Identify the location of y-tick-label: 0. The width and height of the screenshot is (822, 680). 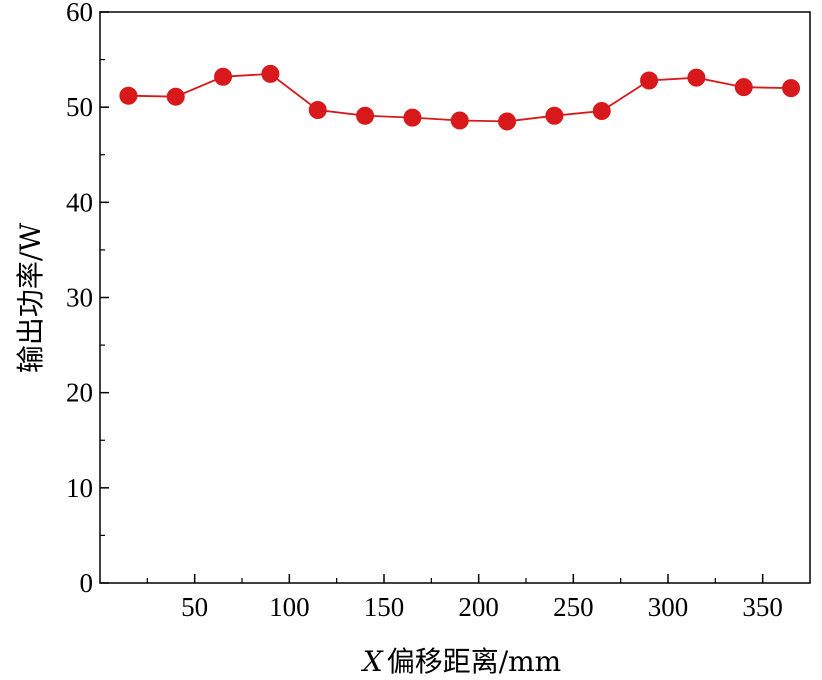
(87, 583).